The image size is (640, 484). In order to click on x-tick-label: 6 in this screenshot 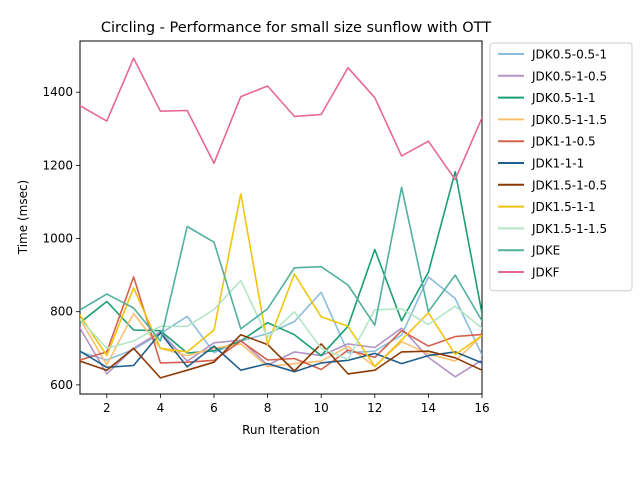, I will do `click(214, 408)`.